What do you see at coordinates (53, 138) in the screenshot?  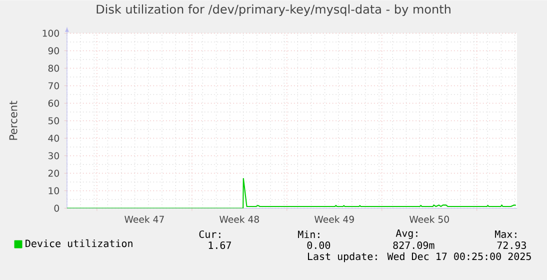 I see `y-tick-label: 40` at bounding box center [53, 138].